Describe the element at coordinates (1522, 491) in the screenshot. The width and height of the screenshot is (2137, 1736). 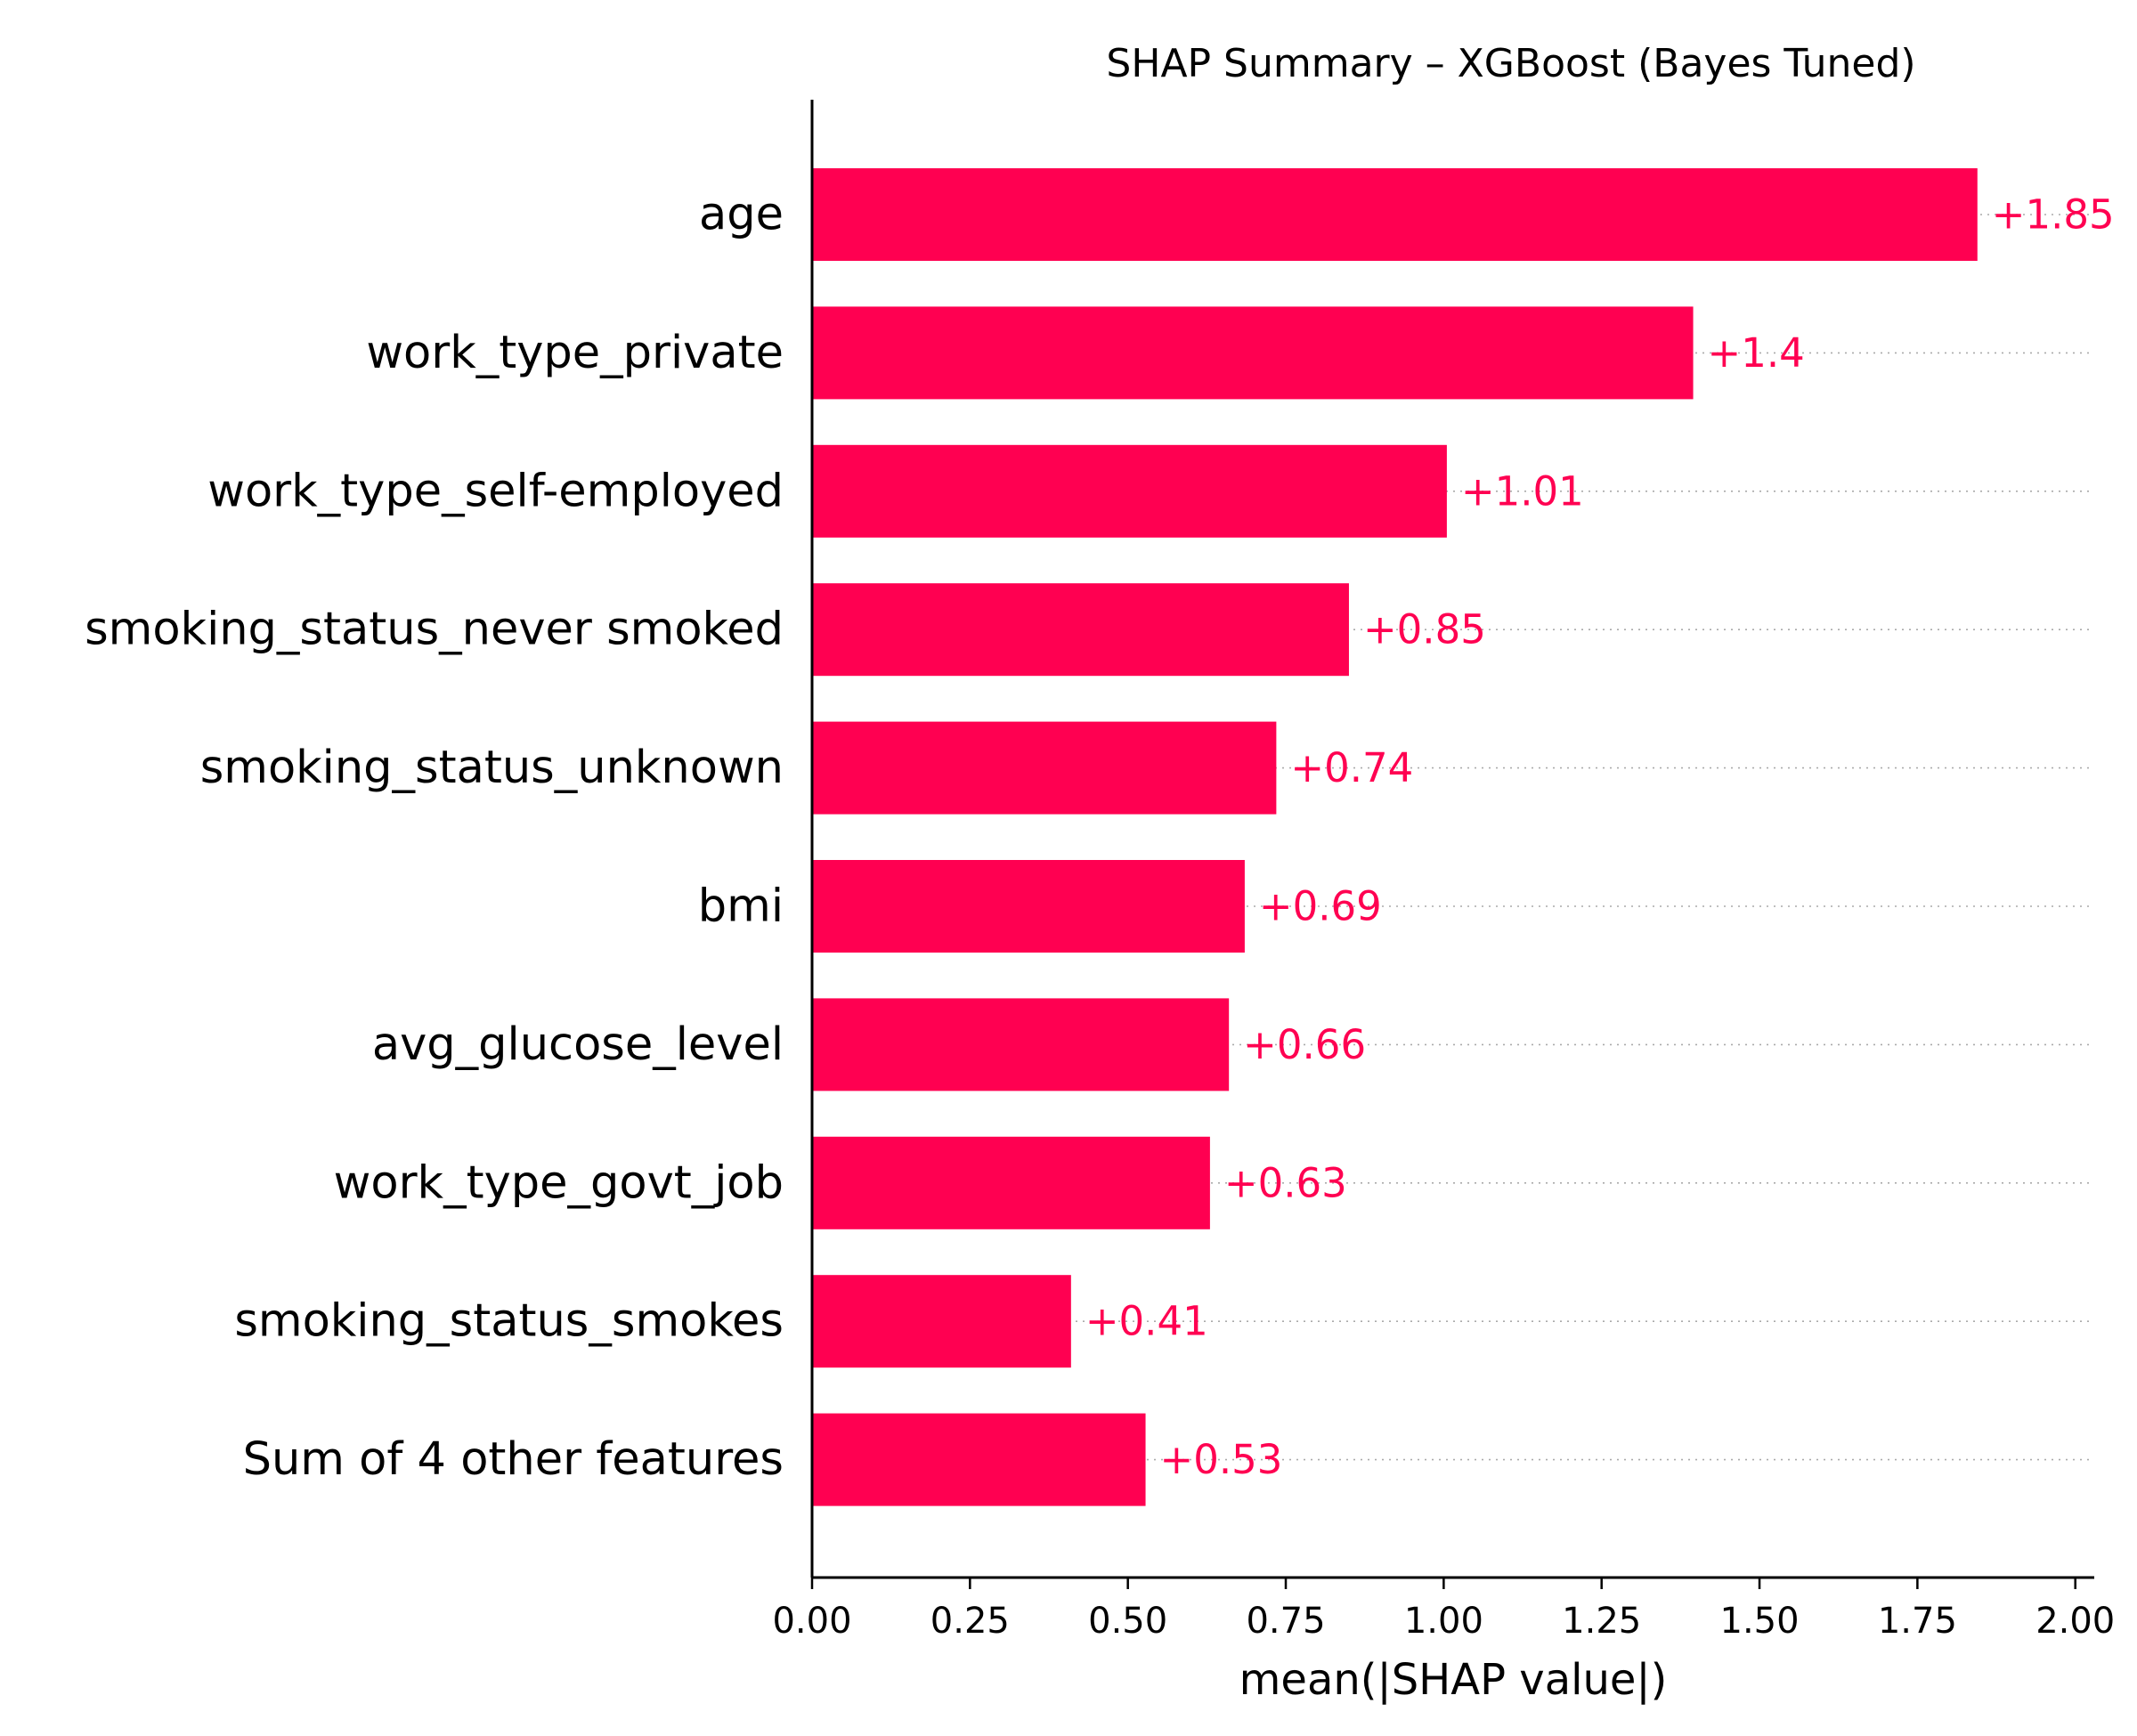
I see `value-label: +1.01` at that location.